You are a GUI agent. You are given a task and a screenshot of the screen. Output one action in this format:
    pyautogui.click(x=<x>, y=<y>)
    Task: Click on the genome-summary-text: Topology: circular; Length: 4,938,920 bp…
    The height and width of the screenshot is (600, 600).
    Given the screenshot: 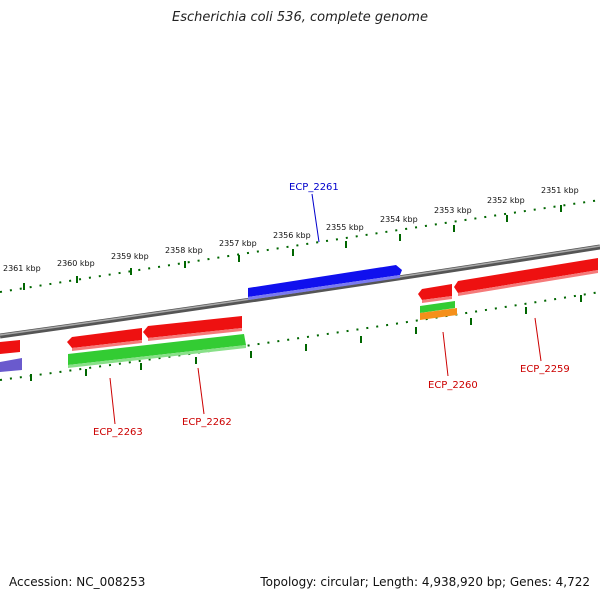 What is the action you would take?
    pyautogui.click(x=425, y=582)
    